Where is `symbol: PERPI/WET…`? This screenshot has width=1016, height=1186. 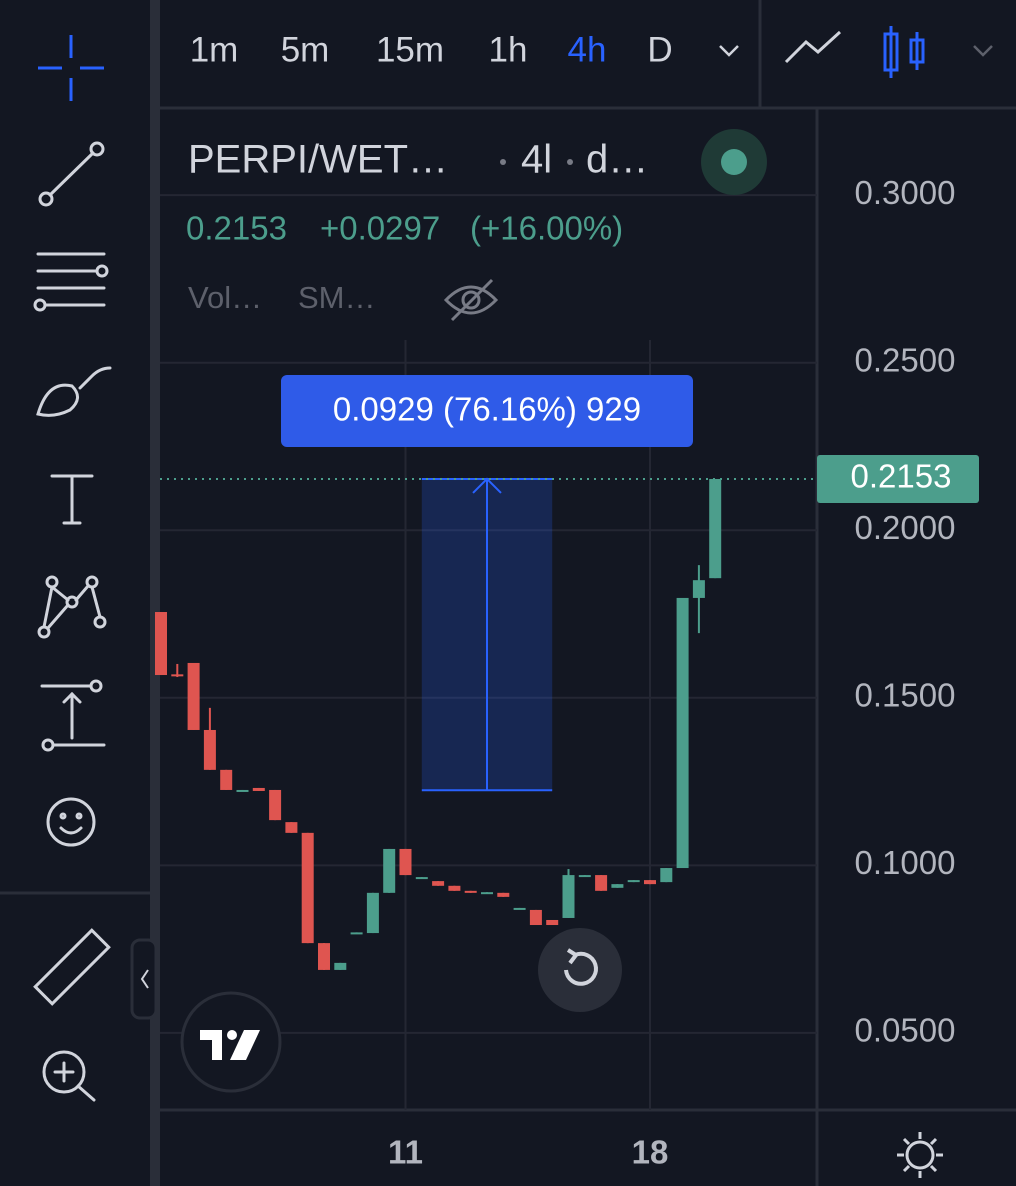
symbol: PERPI/WET… is located at coordinates (318, 160).